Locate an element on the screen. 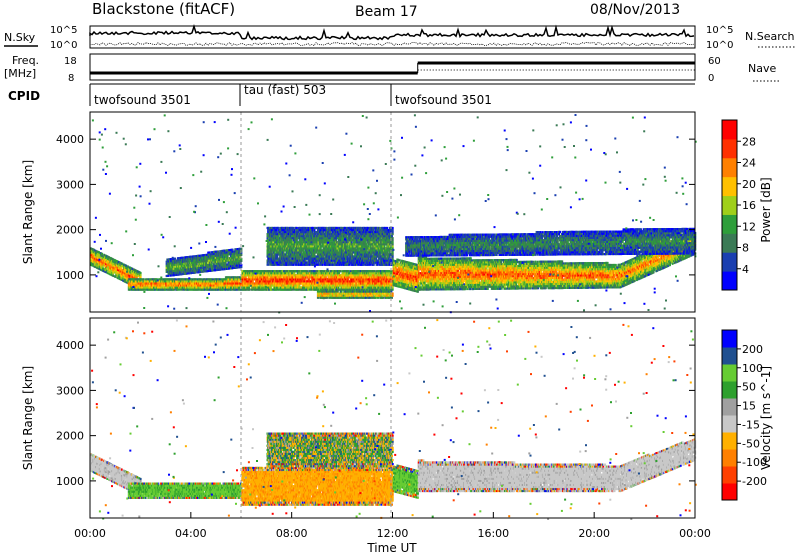  nsearch-tick-low: 10^0 is located at coordinates (719, 45).